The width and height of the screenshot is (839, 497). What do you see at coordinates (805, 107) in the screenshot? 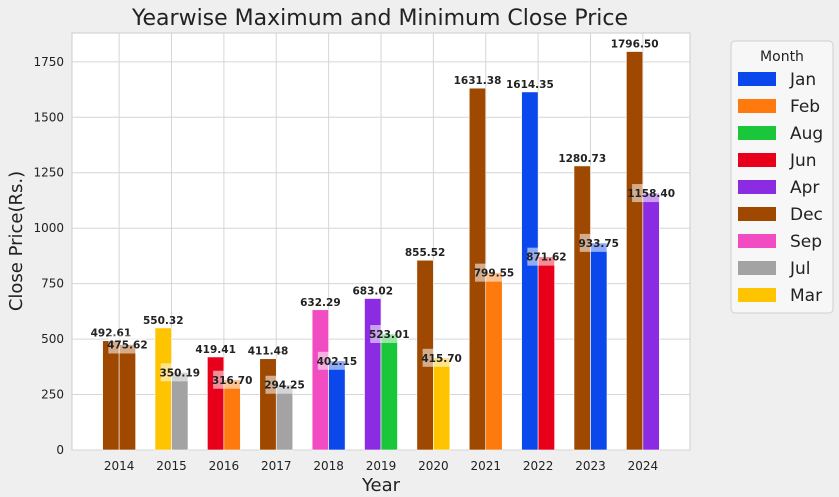
I see `legend-label: Feb` at bounding box center [805, 107].